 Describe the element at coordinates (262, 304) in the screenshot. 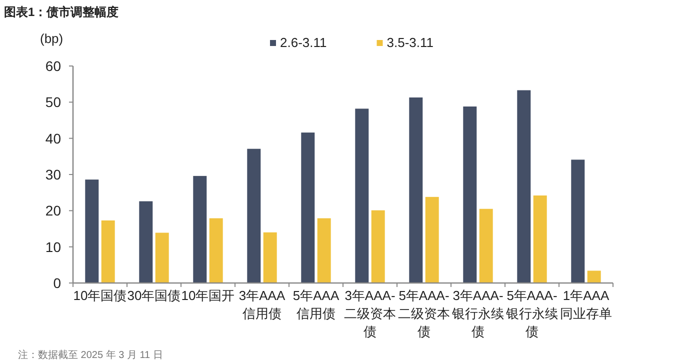

I see `x-tick-label: 3年AAA信用债` at that location.